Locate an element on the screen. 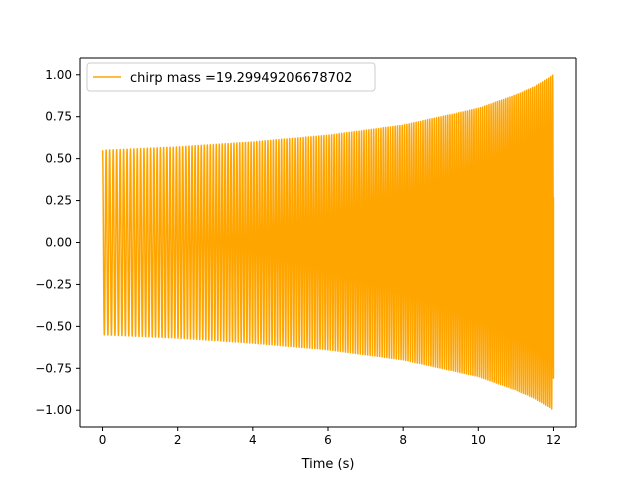  y-tick-label: 0.00 is located at coordinates (58, 243).